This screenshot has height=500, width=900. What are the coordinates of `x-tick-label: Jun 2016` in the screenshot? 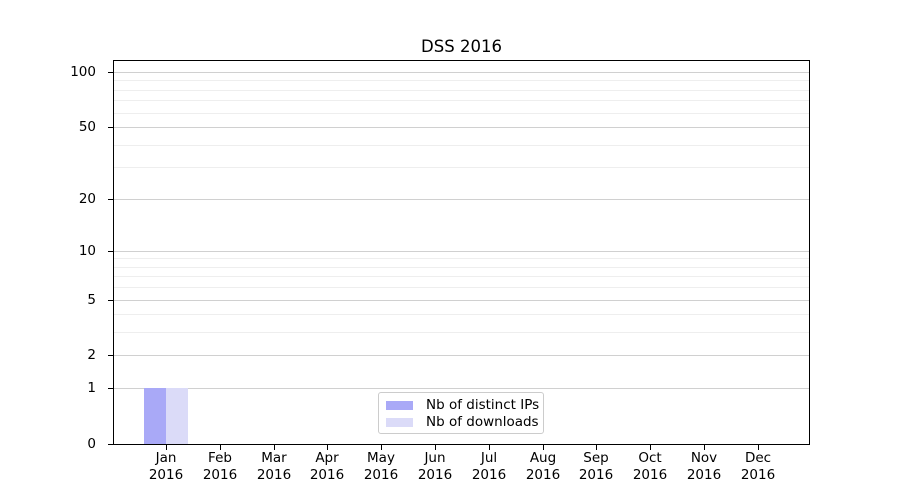 It's located at (435, 466).